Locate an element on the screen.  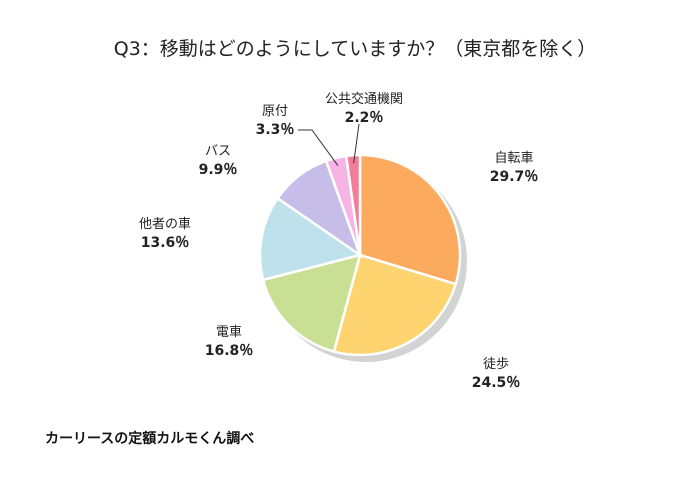
slice-label-0: 自転車 is located at coordinates (513, 158).